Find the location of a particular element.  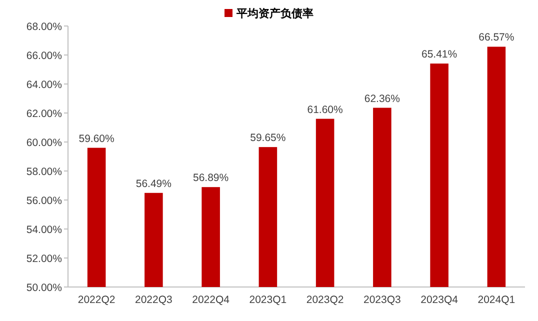

y-tick-label: 60.00% is located at coordinates (44, 143).